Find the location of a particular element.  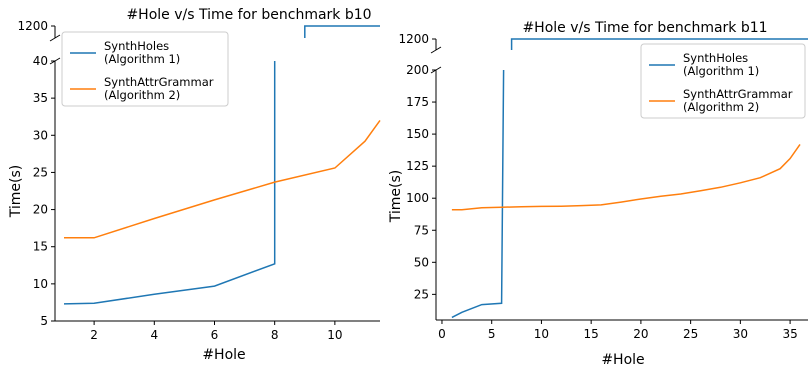

y-tick-label: 125 is located at coordinates (417, 166).